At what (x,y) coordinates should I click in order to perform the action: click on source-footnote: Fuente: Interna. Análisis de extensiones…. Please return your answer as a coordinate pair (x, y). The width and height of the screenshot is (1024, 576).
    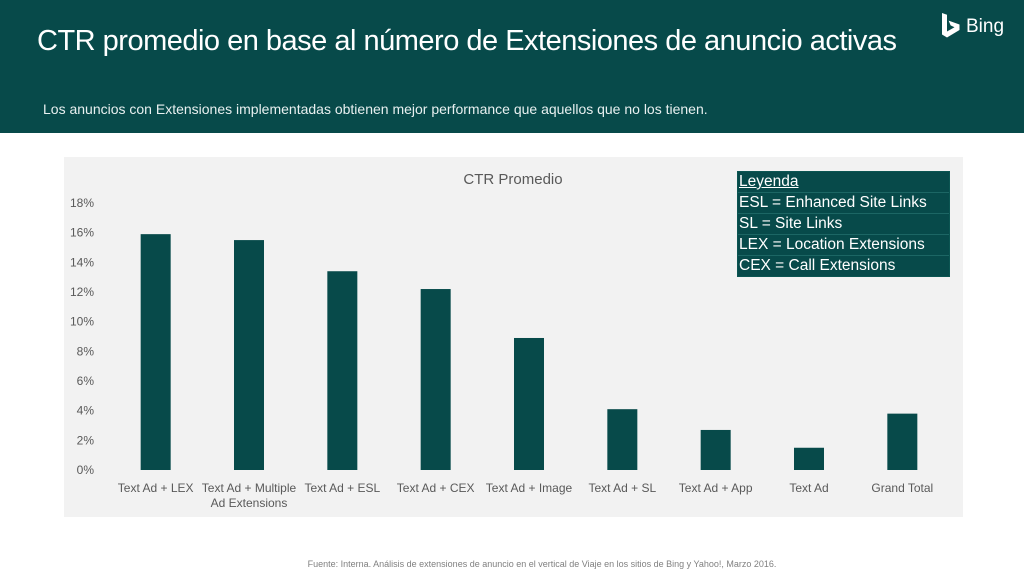
    Looking at the image, I should click on (542, 564).